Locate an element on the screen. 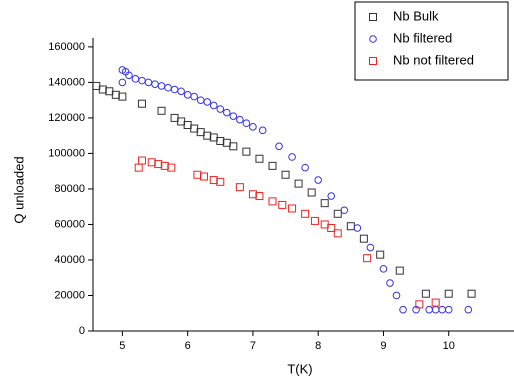 This screenshot has height=380, width=514. x-axis-label: T(K) is located at coordinates (299, 368).